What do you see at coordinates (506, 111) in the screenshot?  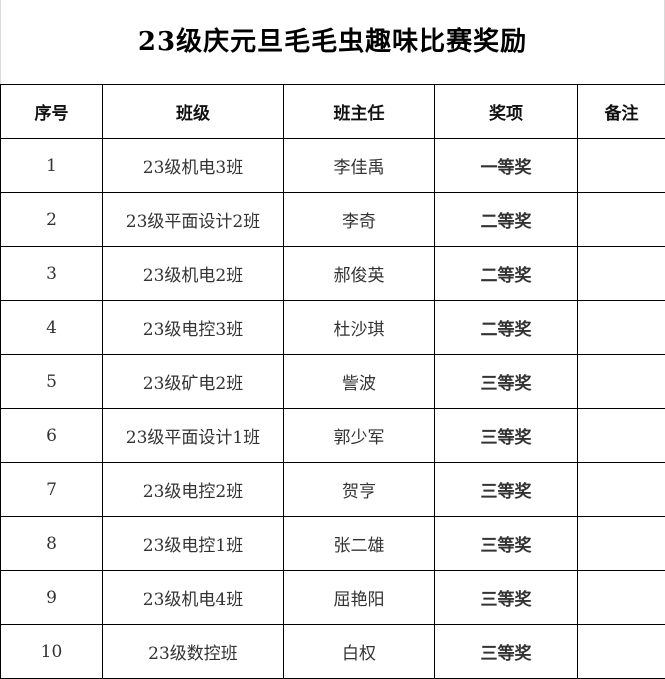 I see `header-award: 奖项` at bounding box center [506, 111].